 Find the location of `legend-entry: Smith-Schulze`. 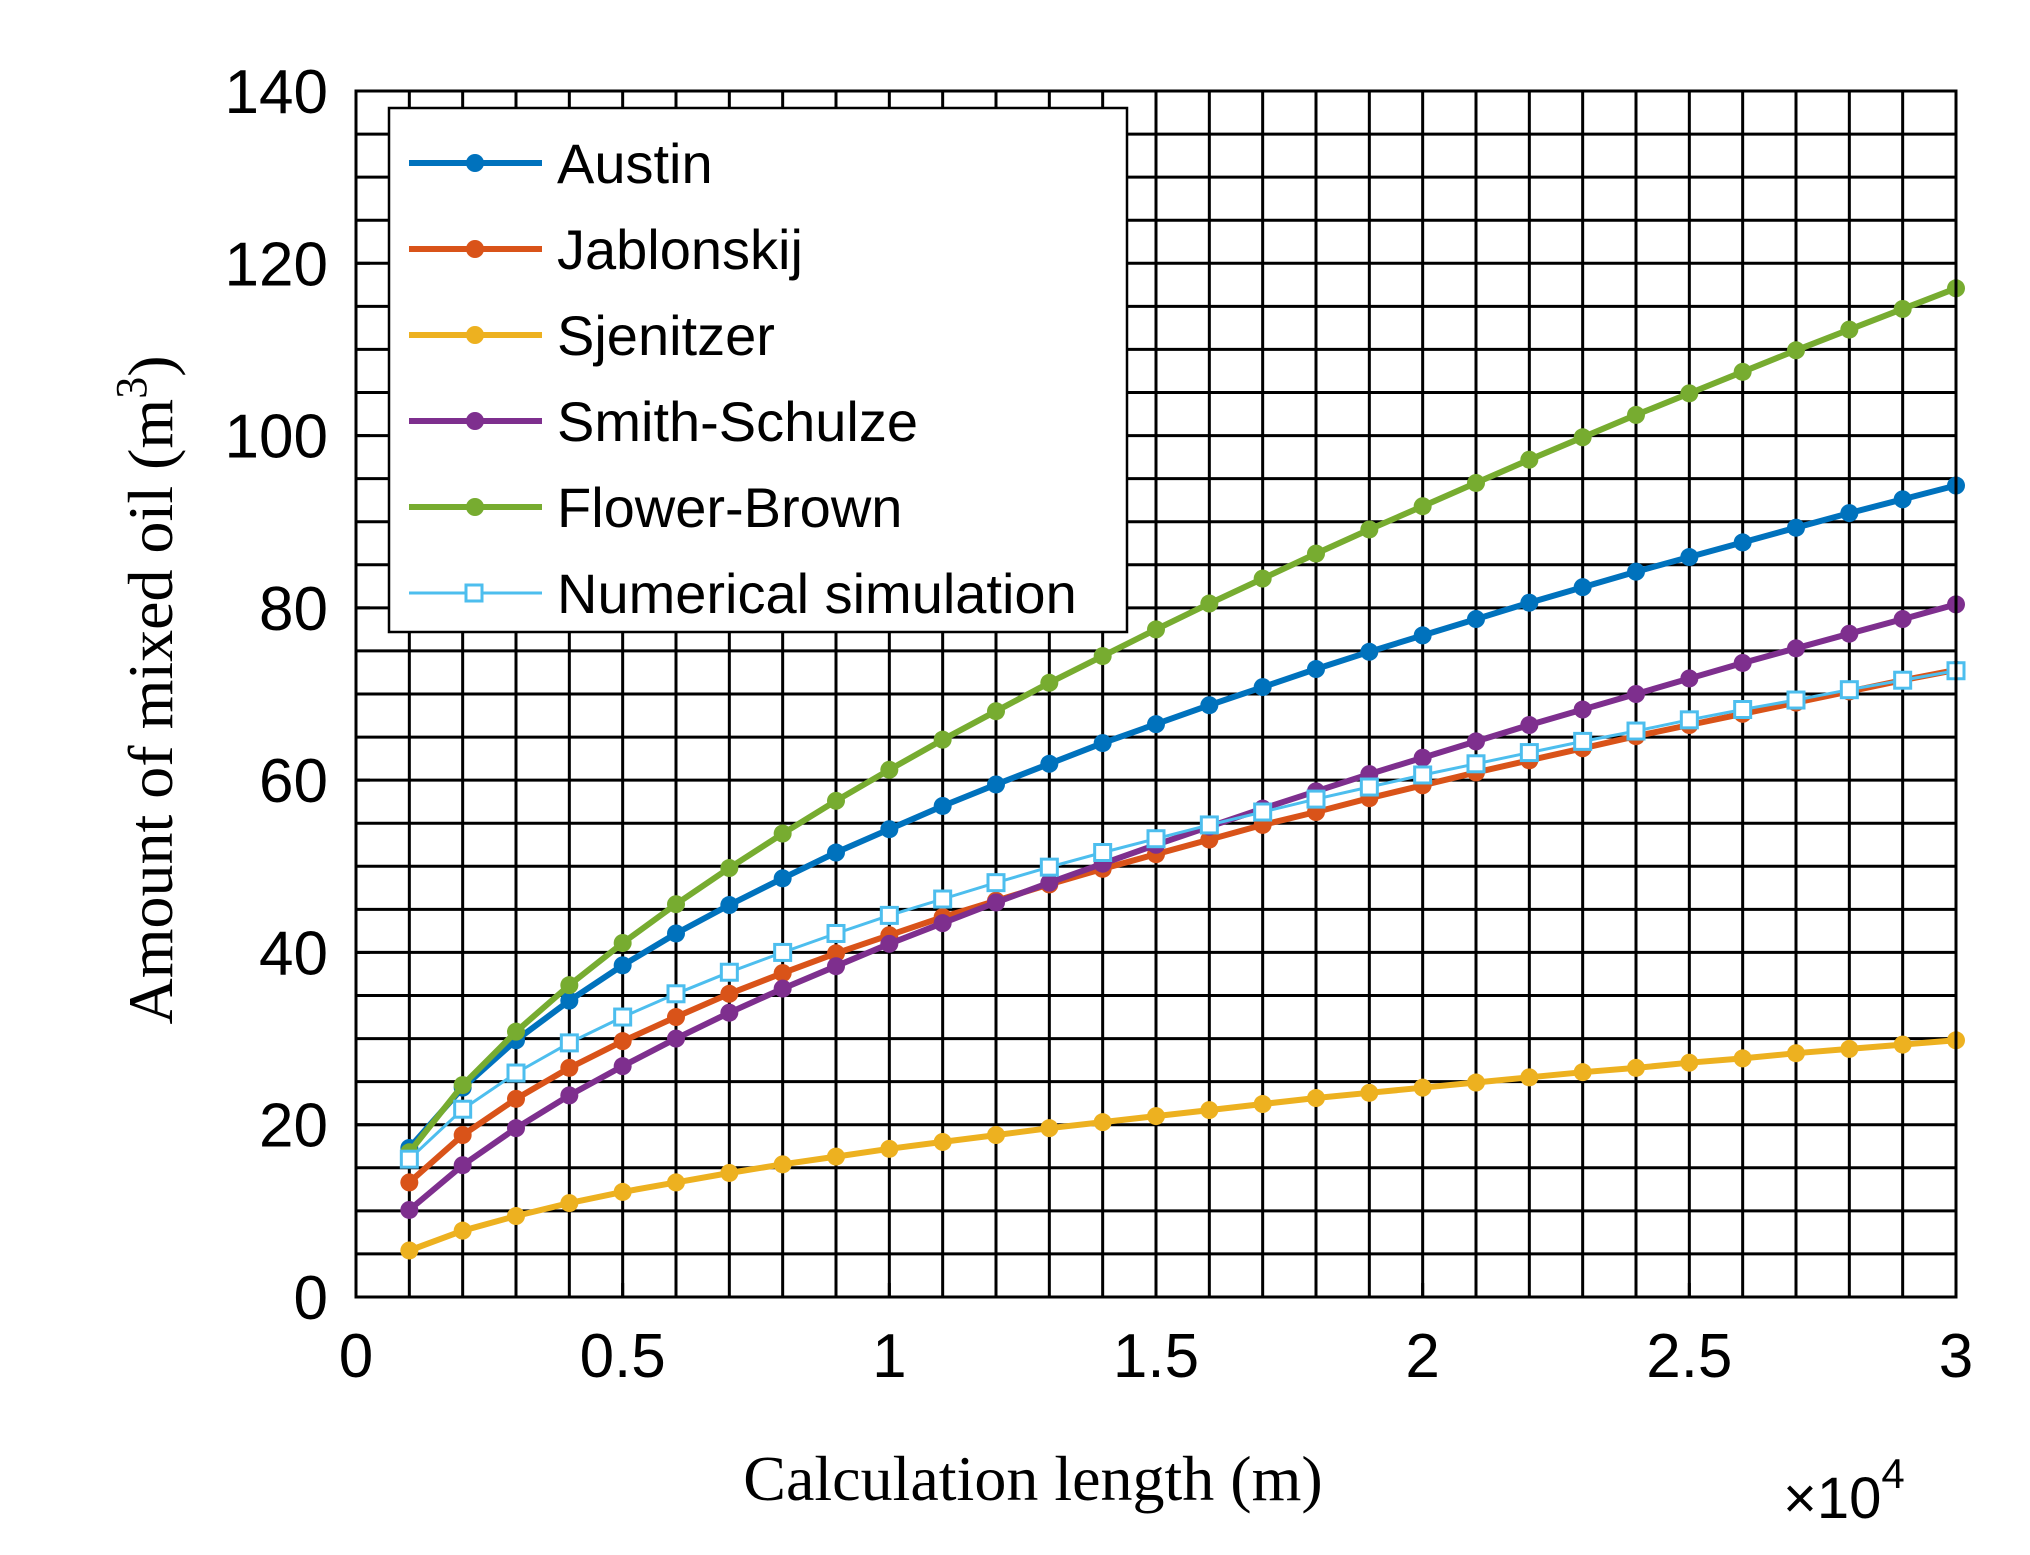

legend-entry: Smith-Schulze is located at coordinates (663, 421).